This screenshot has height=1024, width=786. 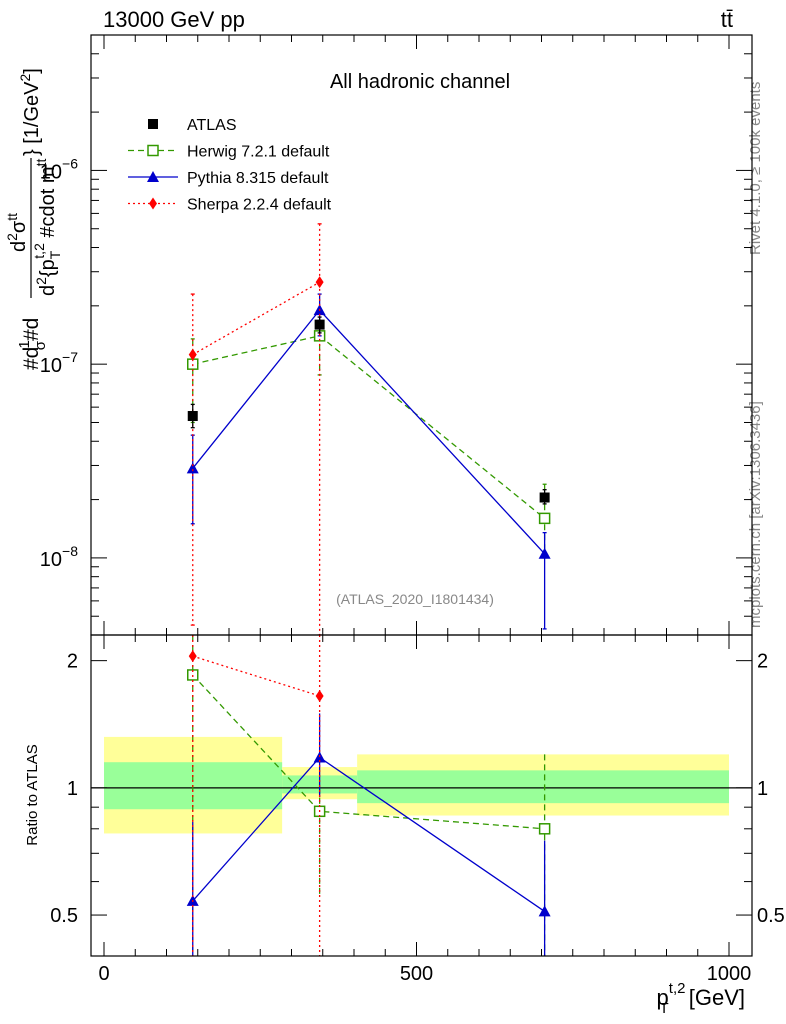 What do you see at coordinates (72, 662) in the screenshot?
I see `ratio-tick-label-left-2: 2` at bounding box center [72, 662].